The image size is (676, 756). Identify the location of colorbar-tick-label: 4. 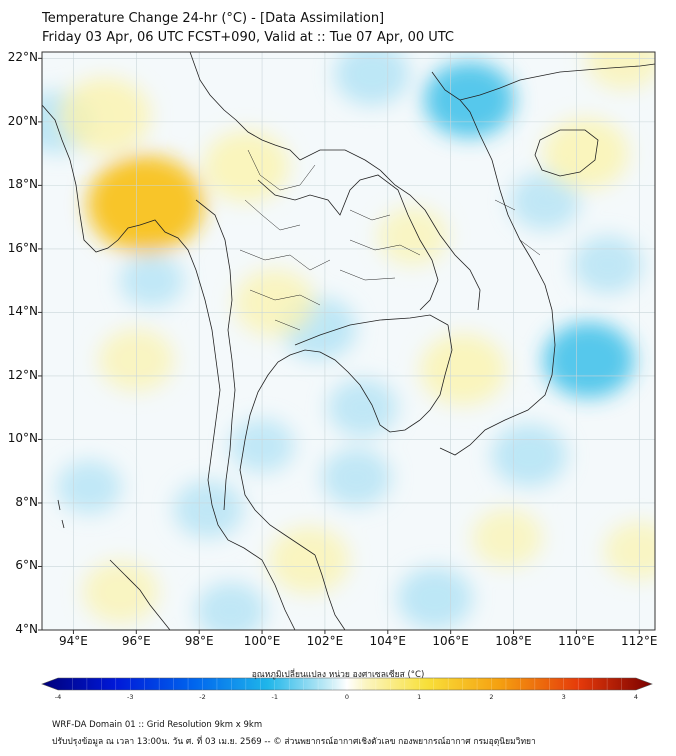
(636, 697).